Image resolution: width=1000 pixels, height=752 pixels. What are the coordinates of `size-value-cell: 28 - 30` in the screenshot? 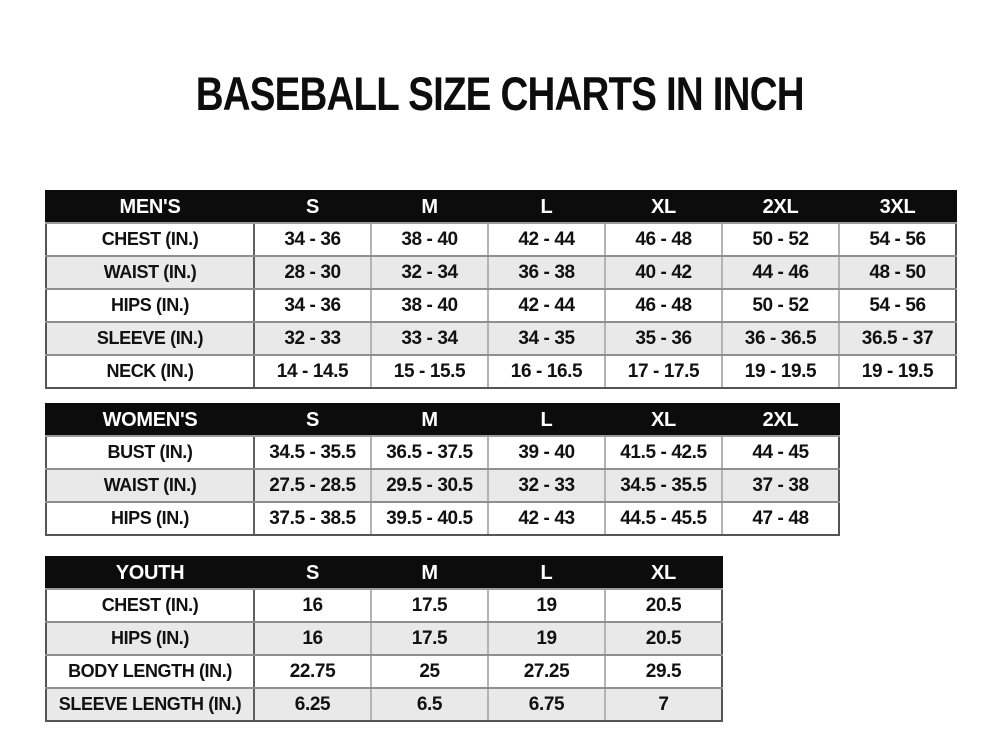 It's located at (312, 272).